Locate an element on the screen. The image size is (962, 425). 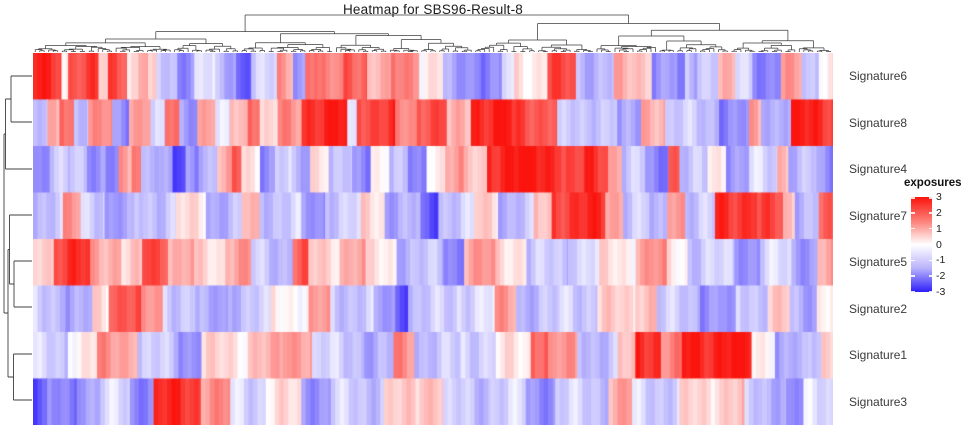
legend-gradient is located at coordinates (921, 244).